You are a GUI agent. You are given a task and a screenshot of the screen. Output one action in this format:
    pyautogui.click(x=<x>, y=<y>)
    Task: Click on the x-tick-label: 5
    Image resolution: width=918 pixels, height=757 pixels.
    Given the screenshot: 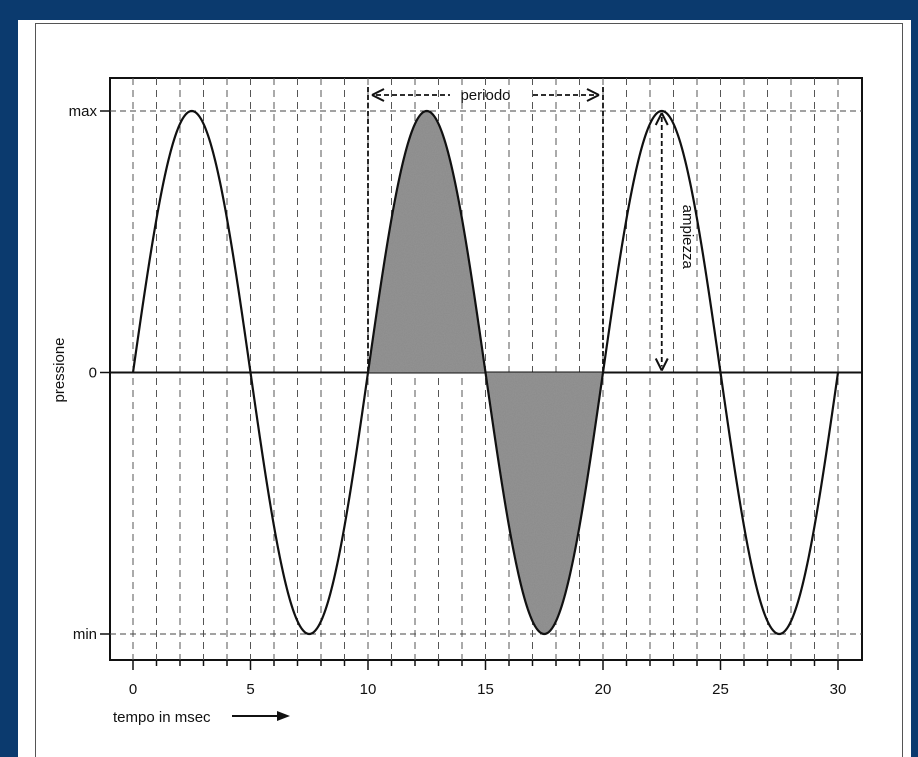 What is the action you would take?
    pyautogui.click(x=250, y=689)
    